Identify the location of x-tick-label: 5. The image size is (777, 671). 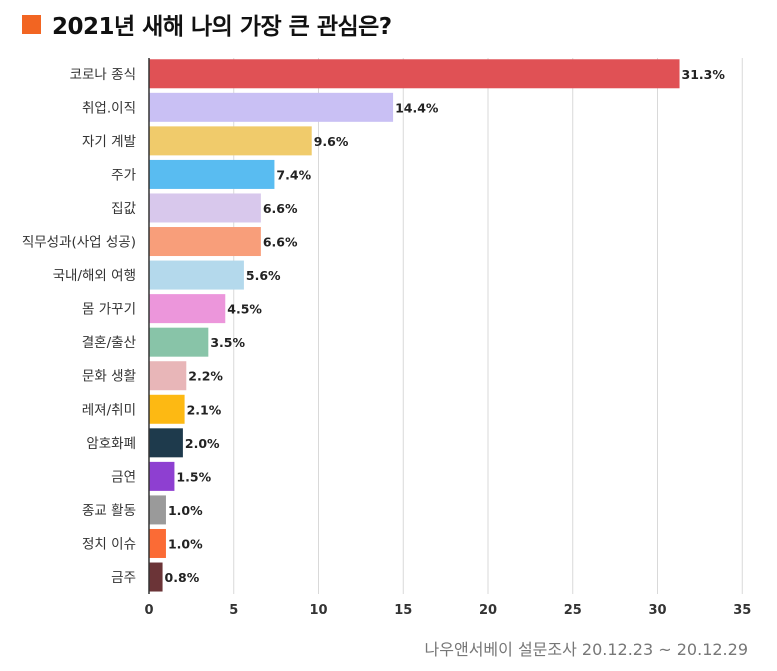
(233, 610).